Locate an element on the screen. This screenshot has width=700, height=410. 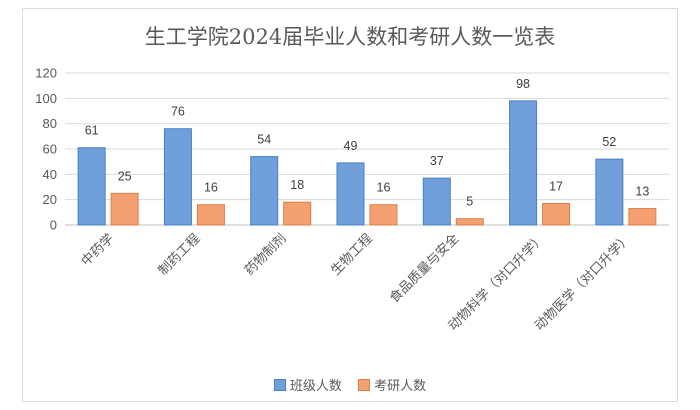
legend-label-series-2: 考研人数 is located at coordinates (400, 386).